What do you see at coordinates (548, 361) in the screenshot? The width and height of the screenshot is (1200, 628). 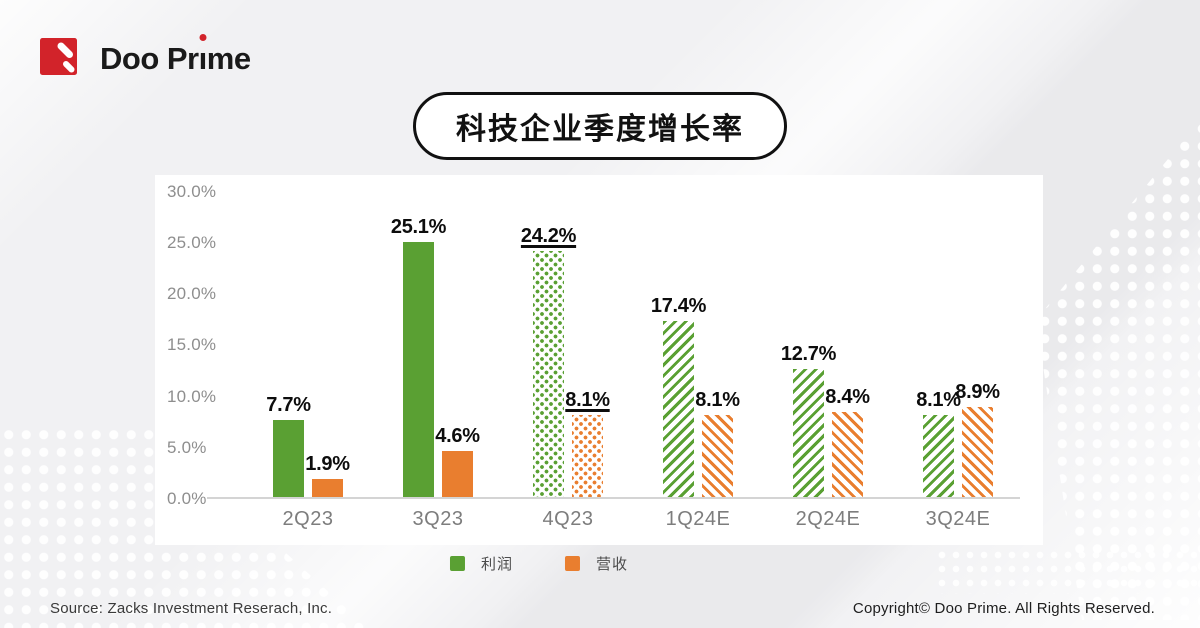 I see `bar-profit-4Q23: 24.2%` at bounding box center [548, 361].